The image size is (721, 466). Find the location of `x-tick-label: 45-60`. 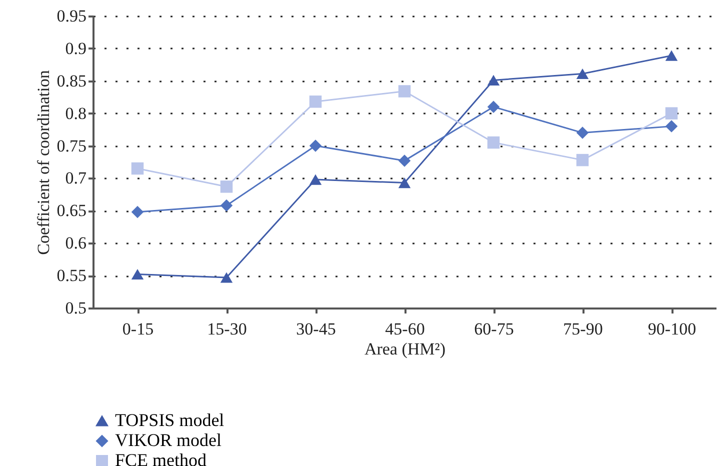

x-tick-label: 45-60 is located at coordinates (405, 329).